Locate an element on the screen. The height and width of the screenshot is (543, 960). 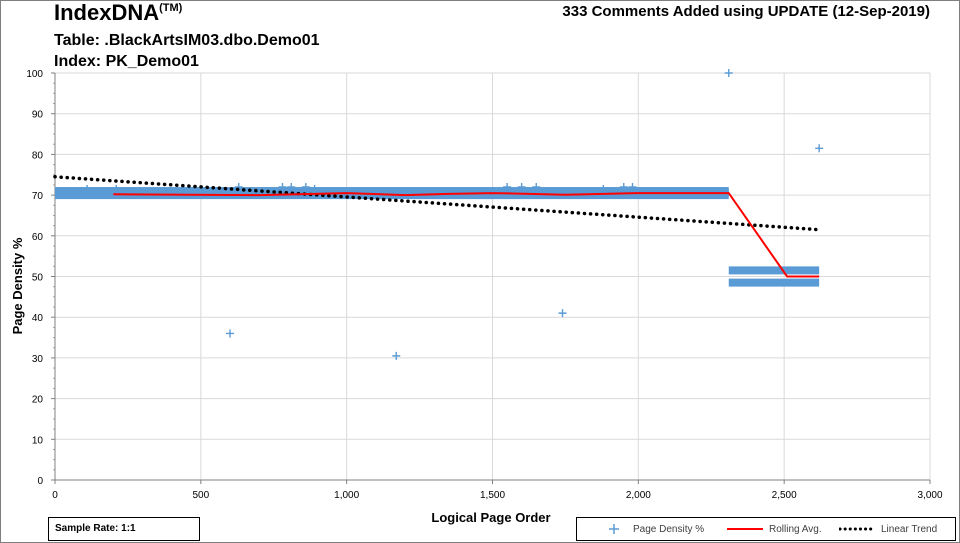
y-tick-label: 90 is located at coordinates (38, 115).